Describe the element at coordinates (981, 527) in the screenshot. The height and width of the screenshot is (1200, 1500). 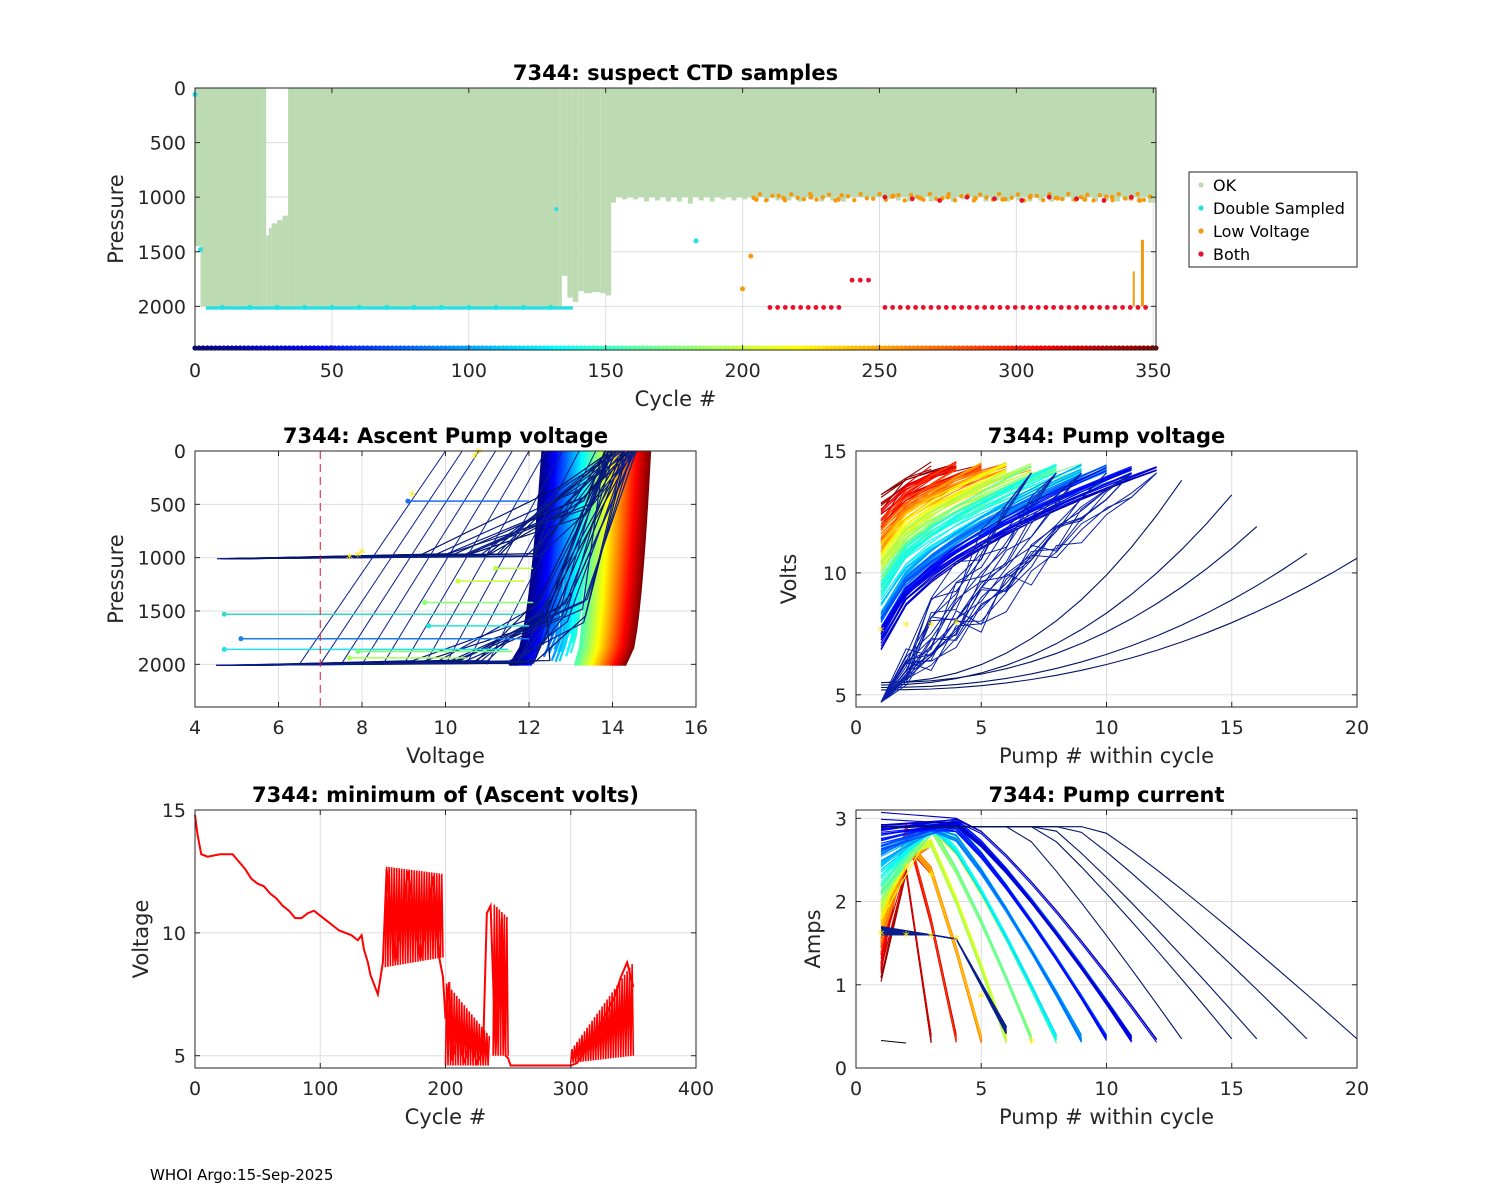
I see `pump-voltage-line` at that location.